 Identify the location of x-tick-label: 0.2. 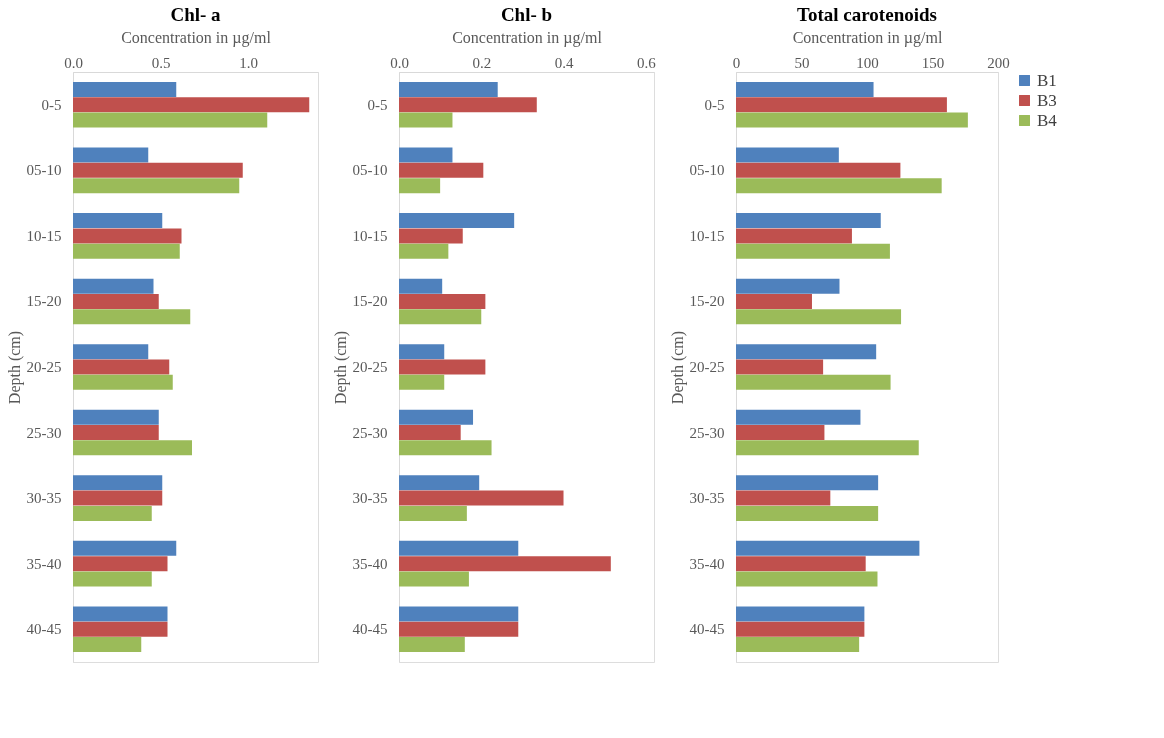
(482, 62).